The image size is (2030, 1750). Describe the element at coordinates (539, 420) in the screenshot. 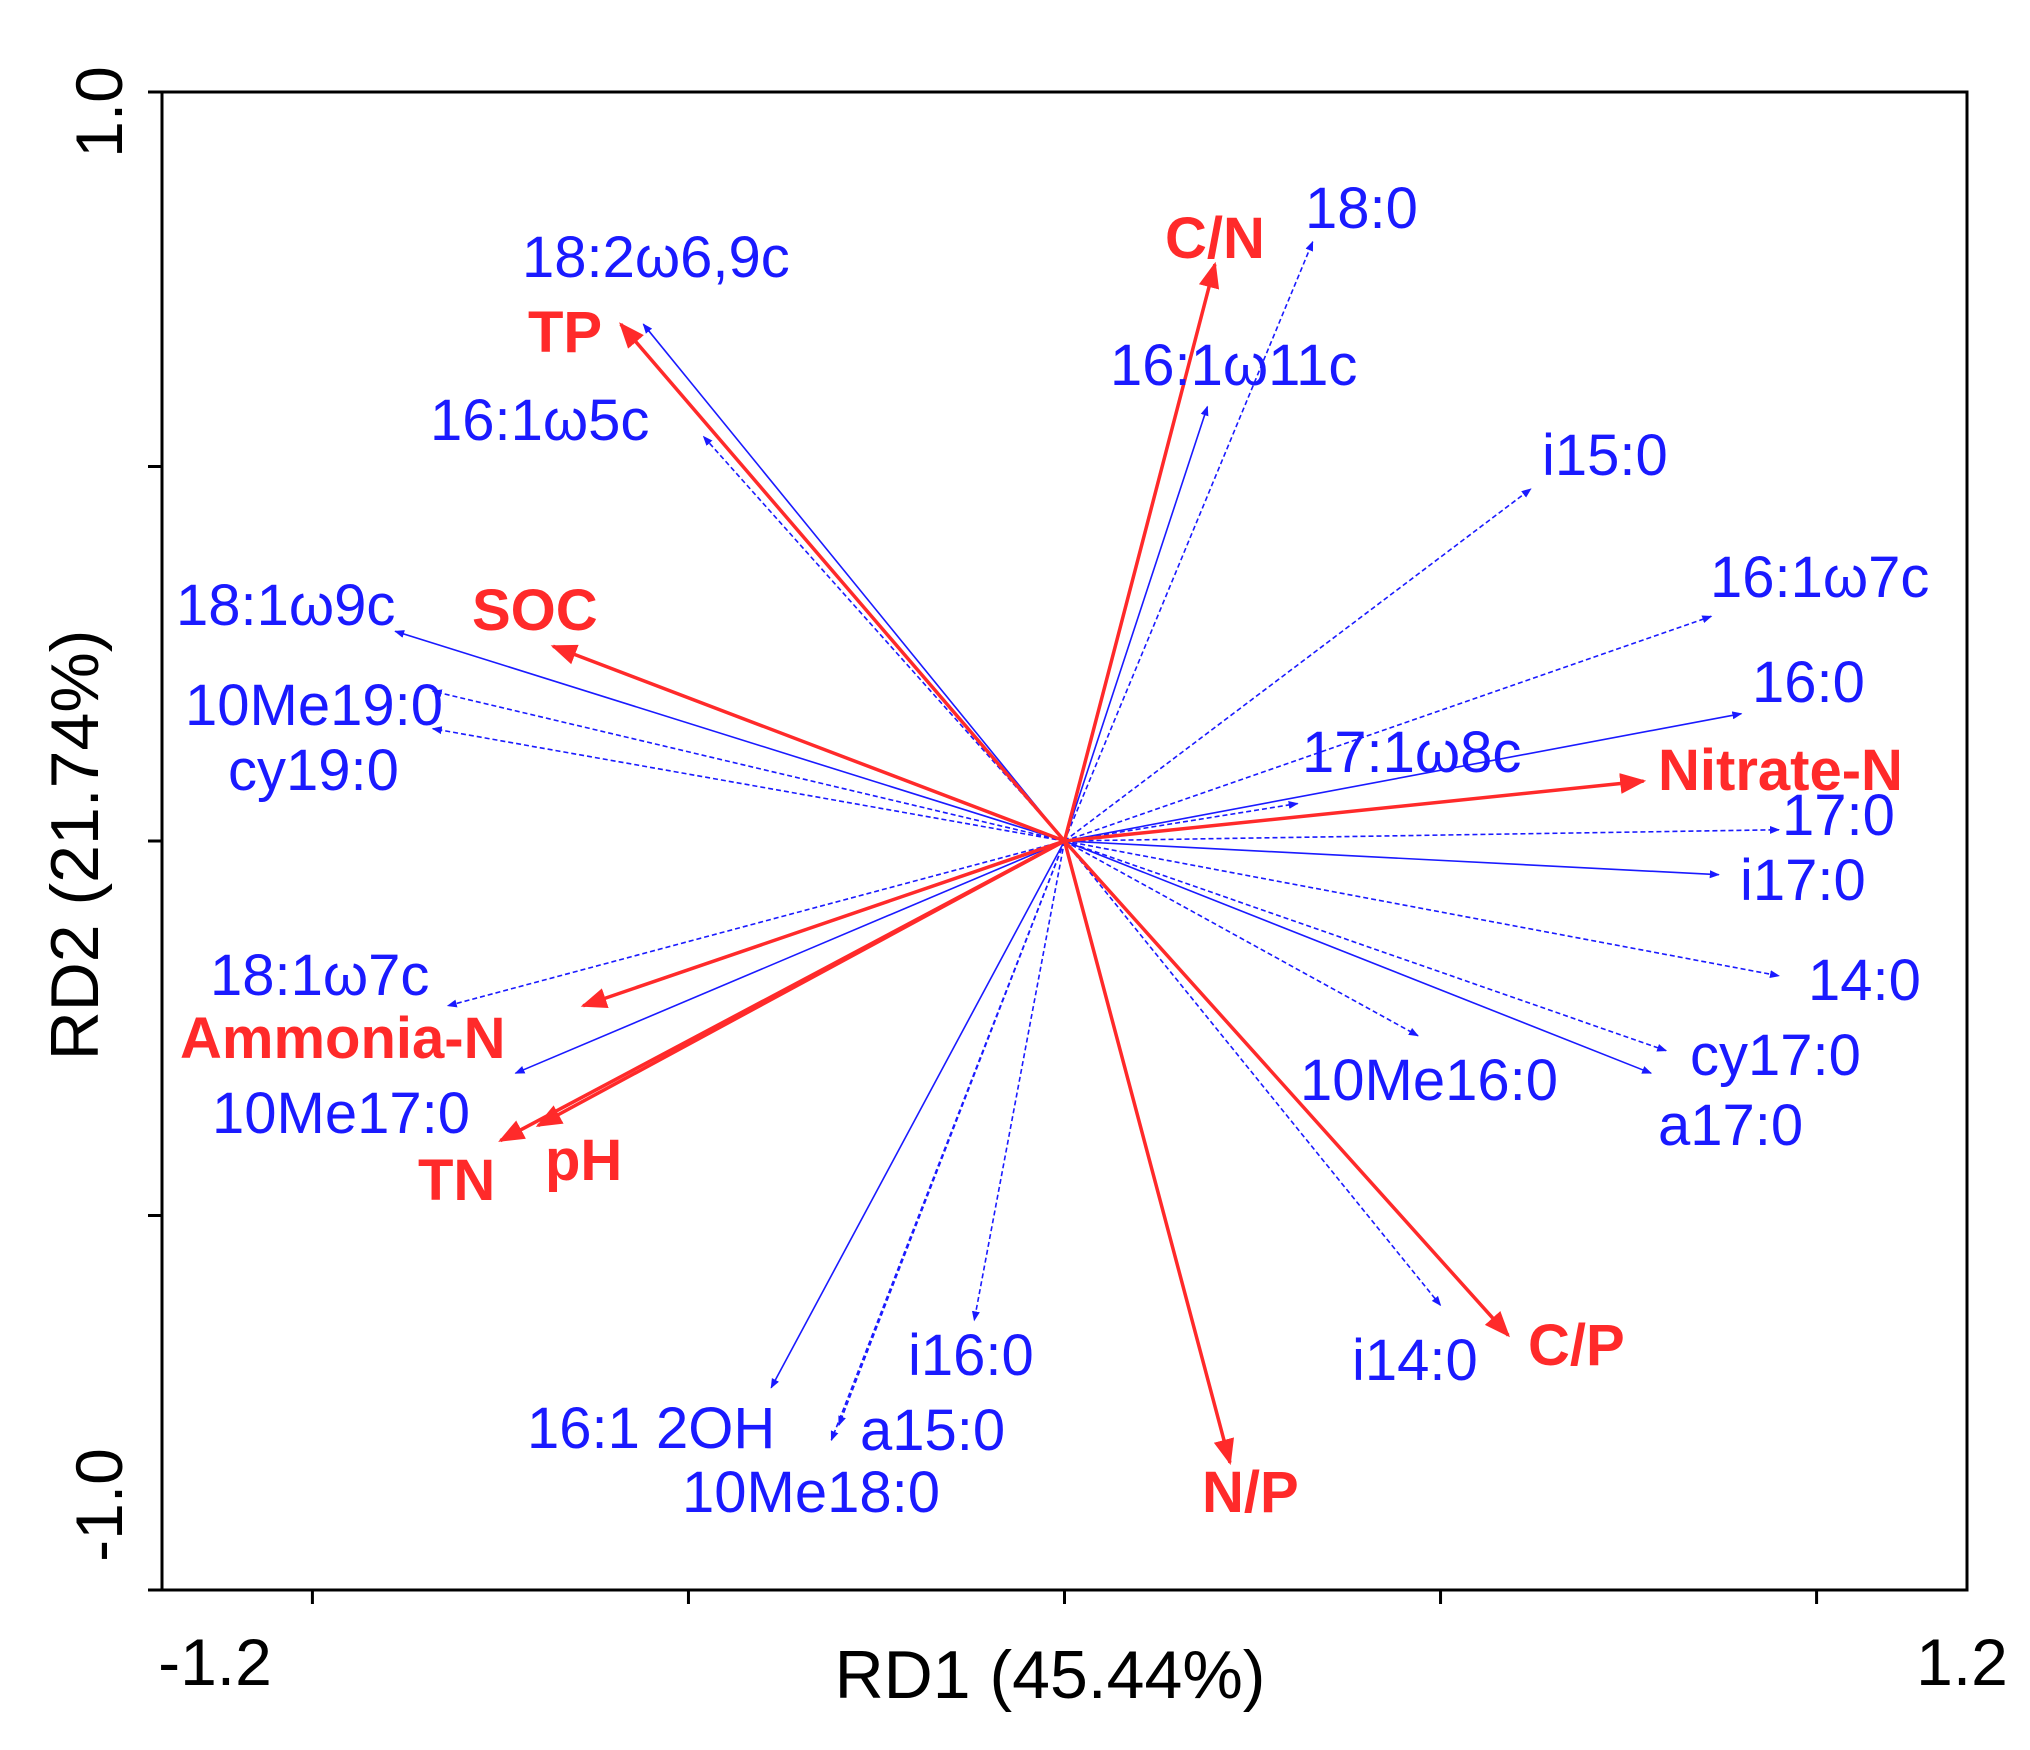

I see `species-label: 16:1ω5c` at that location.